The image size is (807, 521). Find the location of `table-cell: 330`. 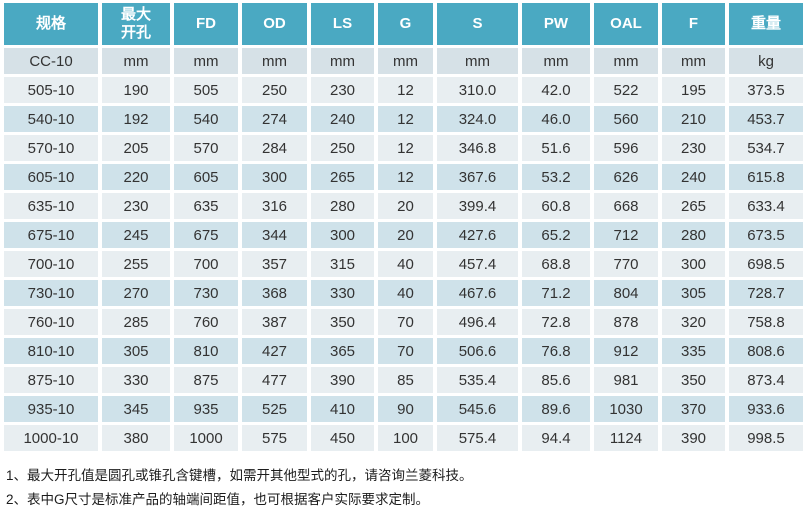

table-cell: 330 is located at coordinates (136, 380).